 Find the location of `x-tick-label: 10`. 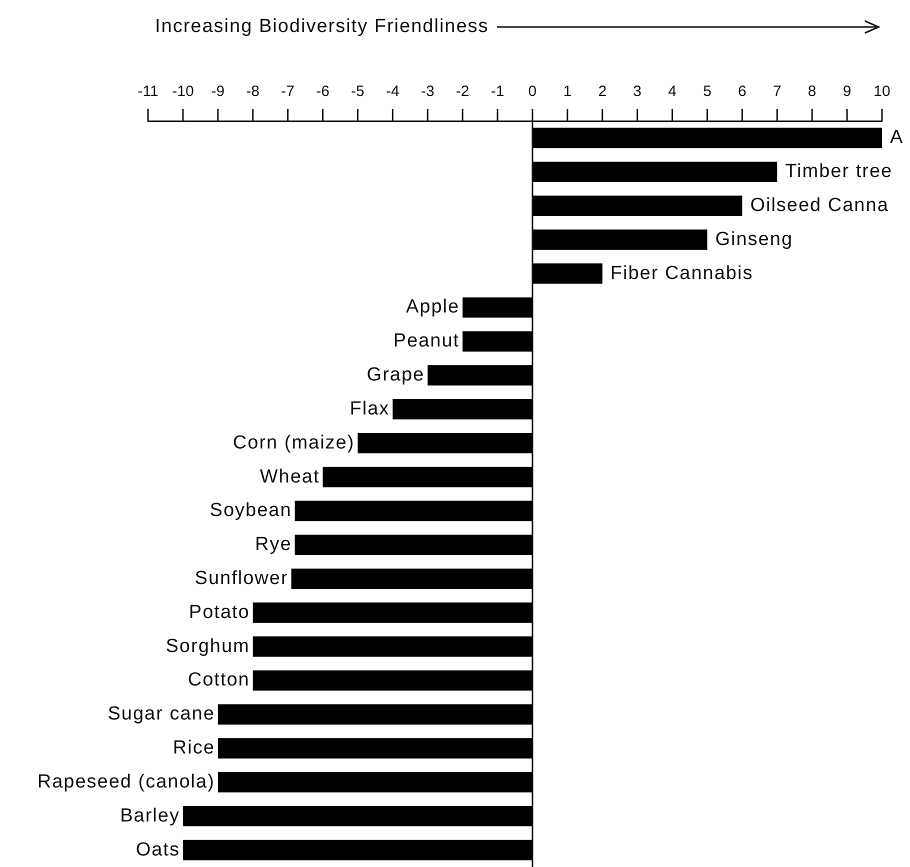

x-tick-label: 10 is located at coordinates (882, 91).